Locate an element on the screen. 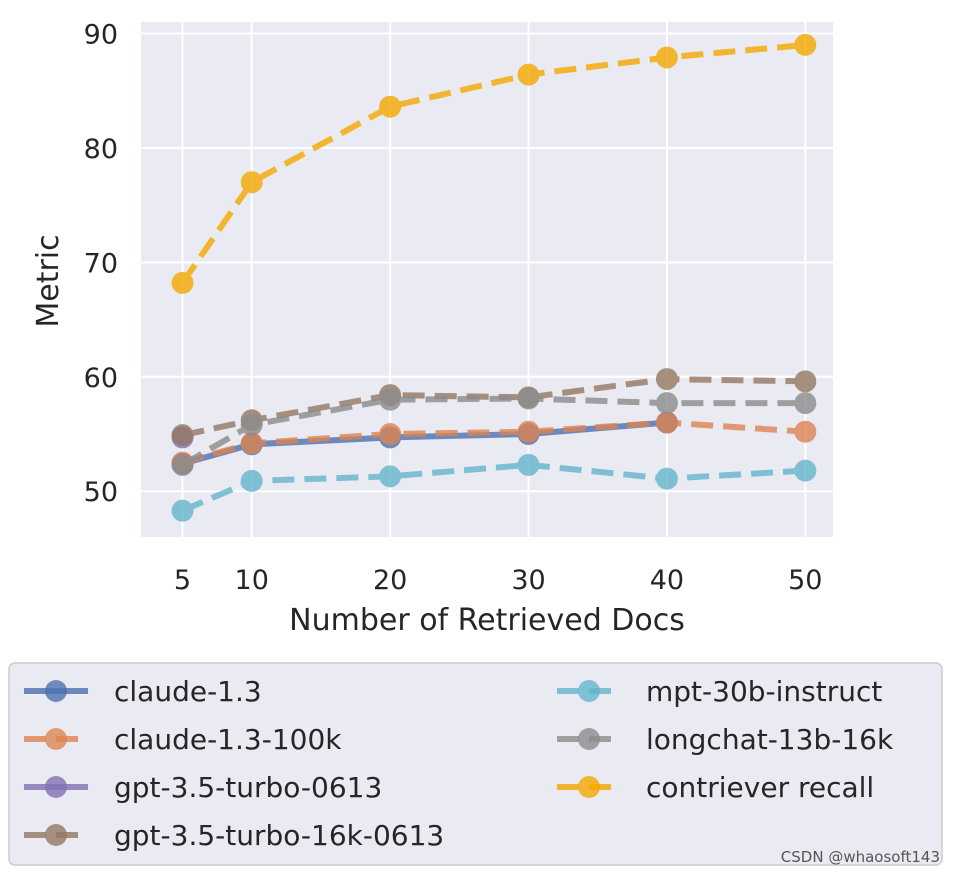 The width and height of the screenshot is (954, 874). y-tick-label: 70 is located at coordinates (101, 263).